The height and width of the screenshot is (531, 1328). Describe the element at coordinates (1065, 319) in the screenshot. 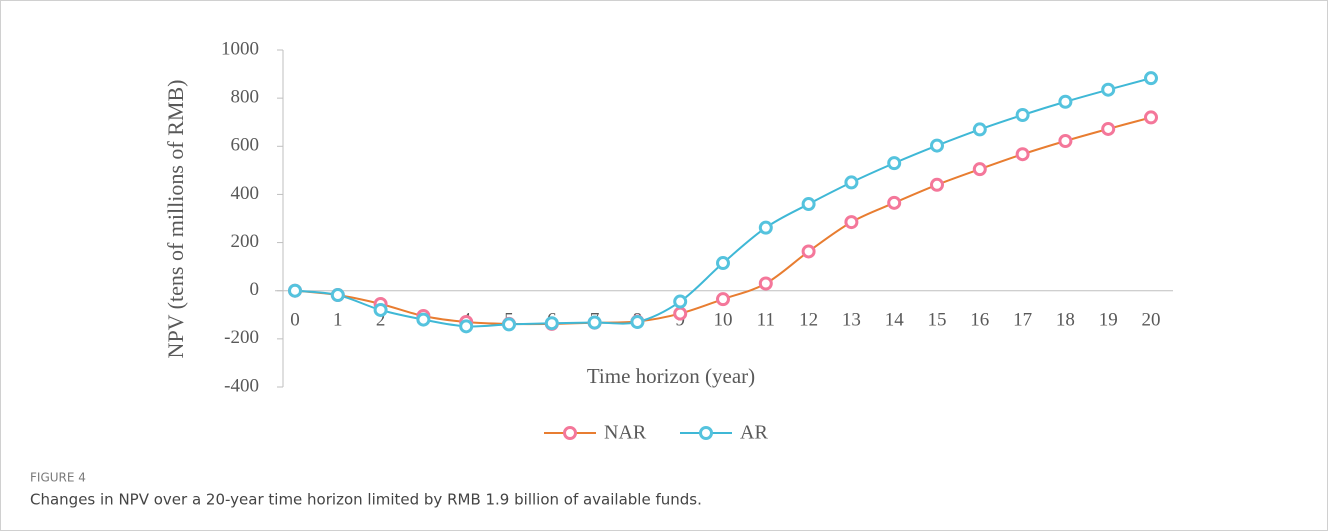

I see `x-tick-label: 18` at that location.